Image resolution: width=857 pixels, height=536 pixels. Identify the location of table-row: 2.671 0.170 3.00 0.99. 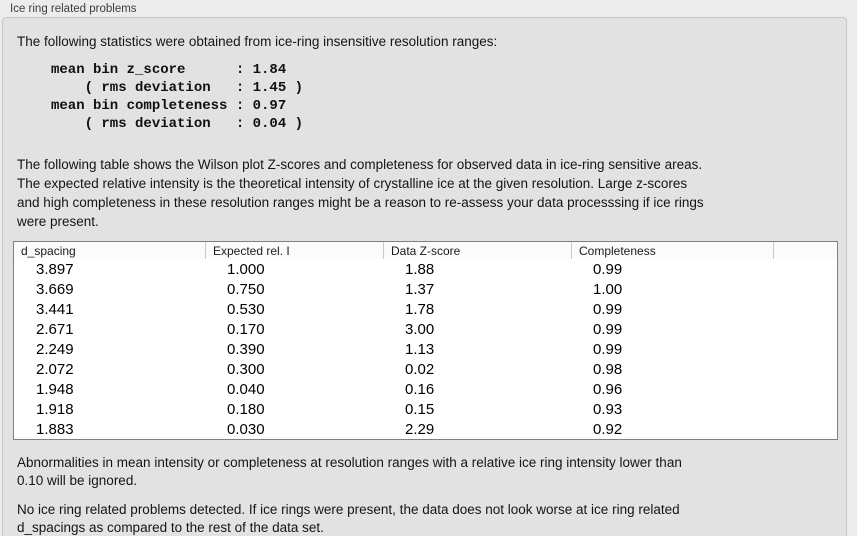
(425, 329).